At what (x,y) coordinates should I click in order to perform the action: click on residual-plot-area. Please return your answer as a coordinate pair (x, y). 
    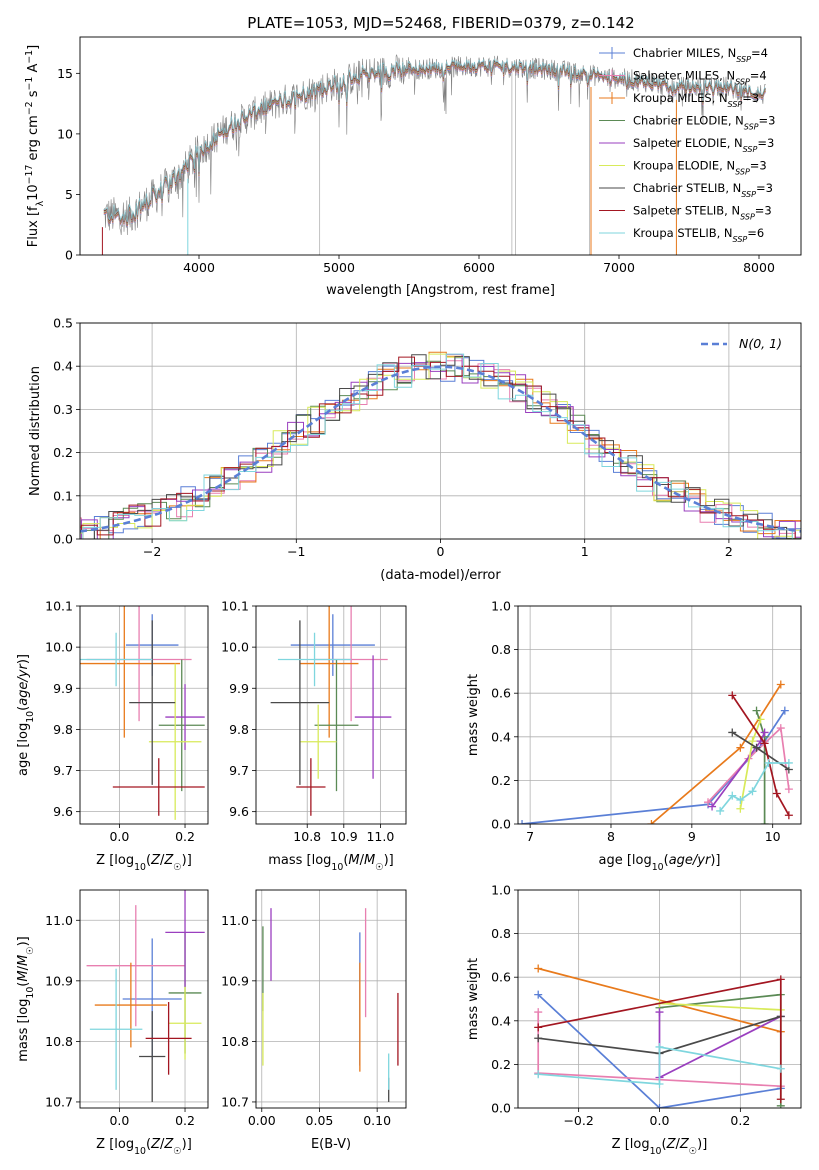
    Looking at the image, I should click on (440, 445).